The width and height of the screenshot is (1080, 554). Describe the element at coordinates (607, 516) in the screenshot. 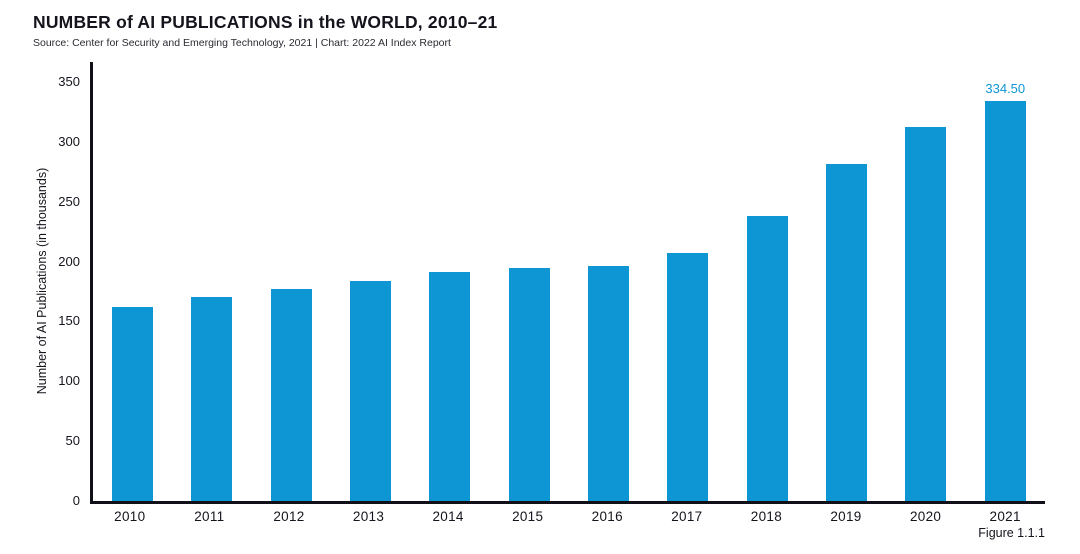

I see `x-tick-label-2016: 2016` at that location.